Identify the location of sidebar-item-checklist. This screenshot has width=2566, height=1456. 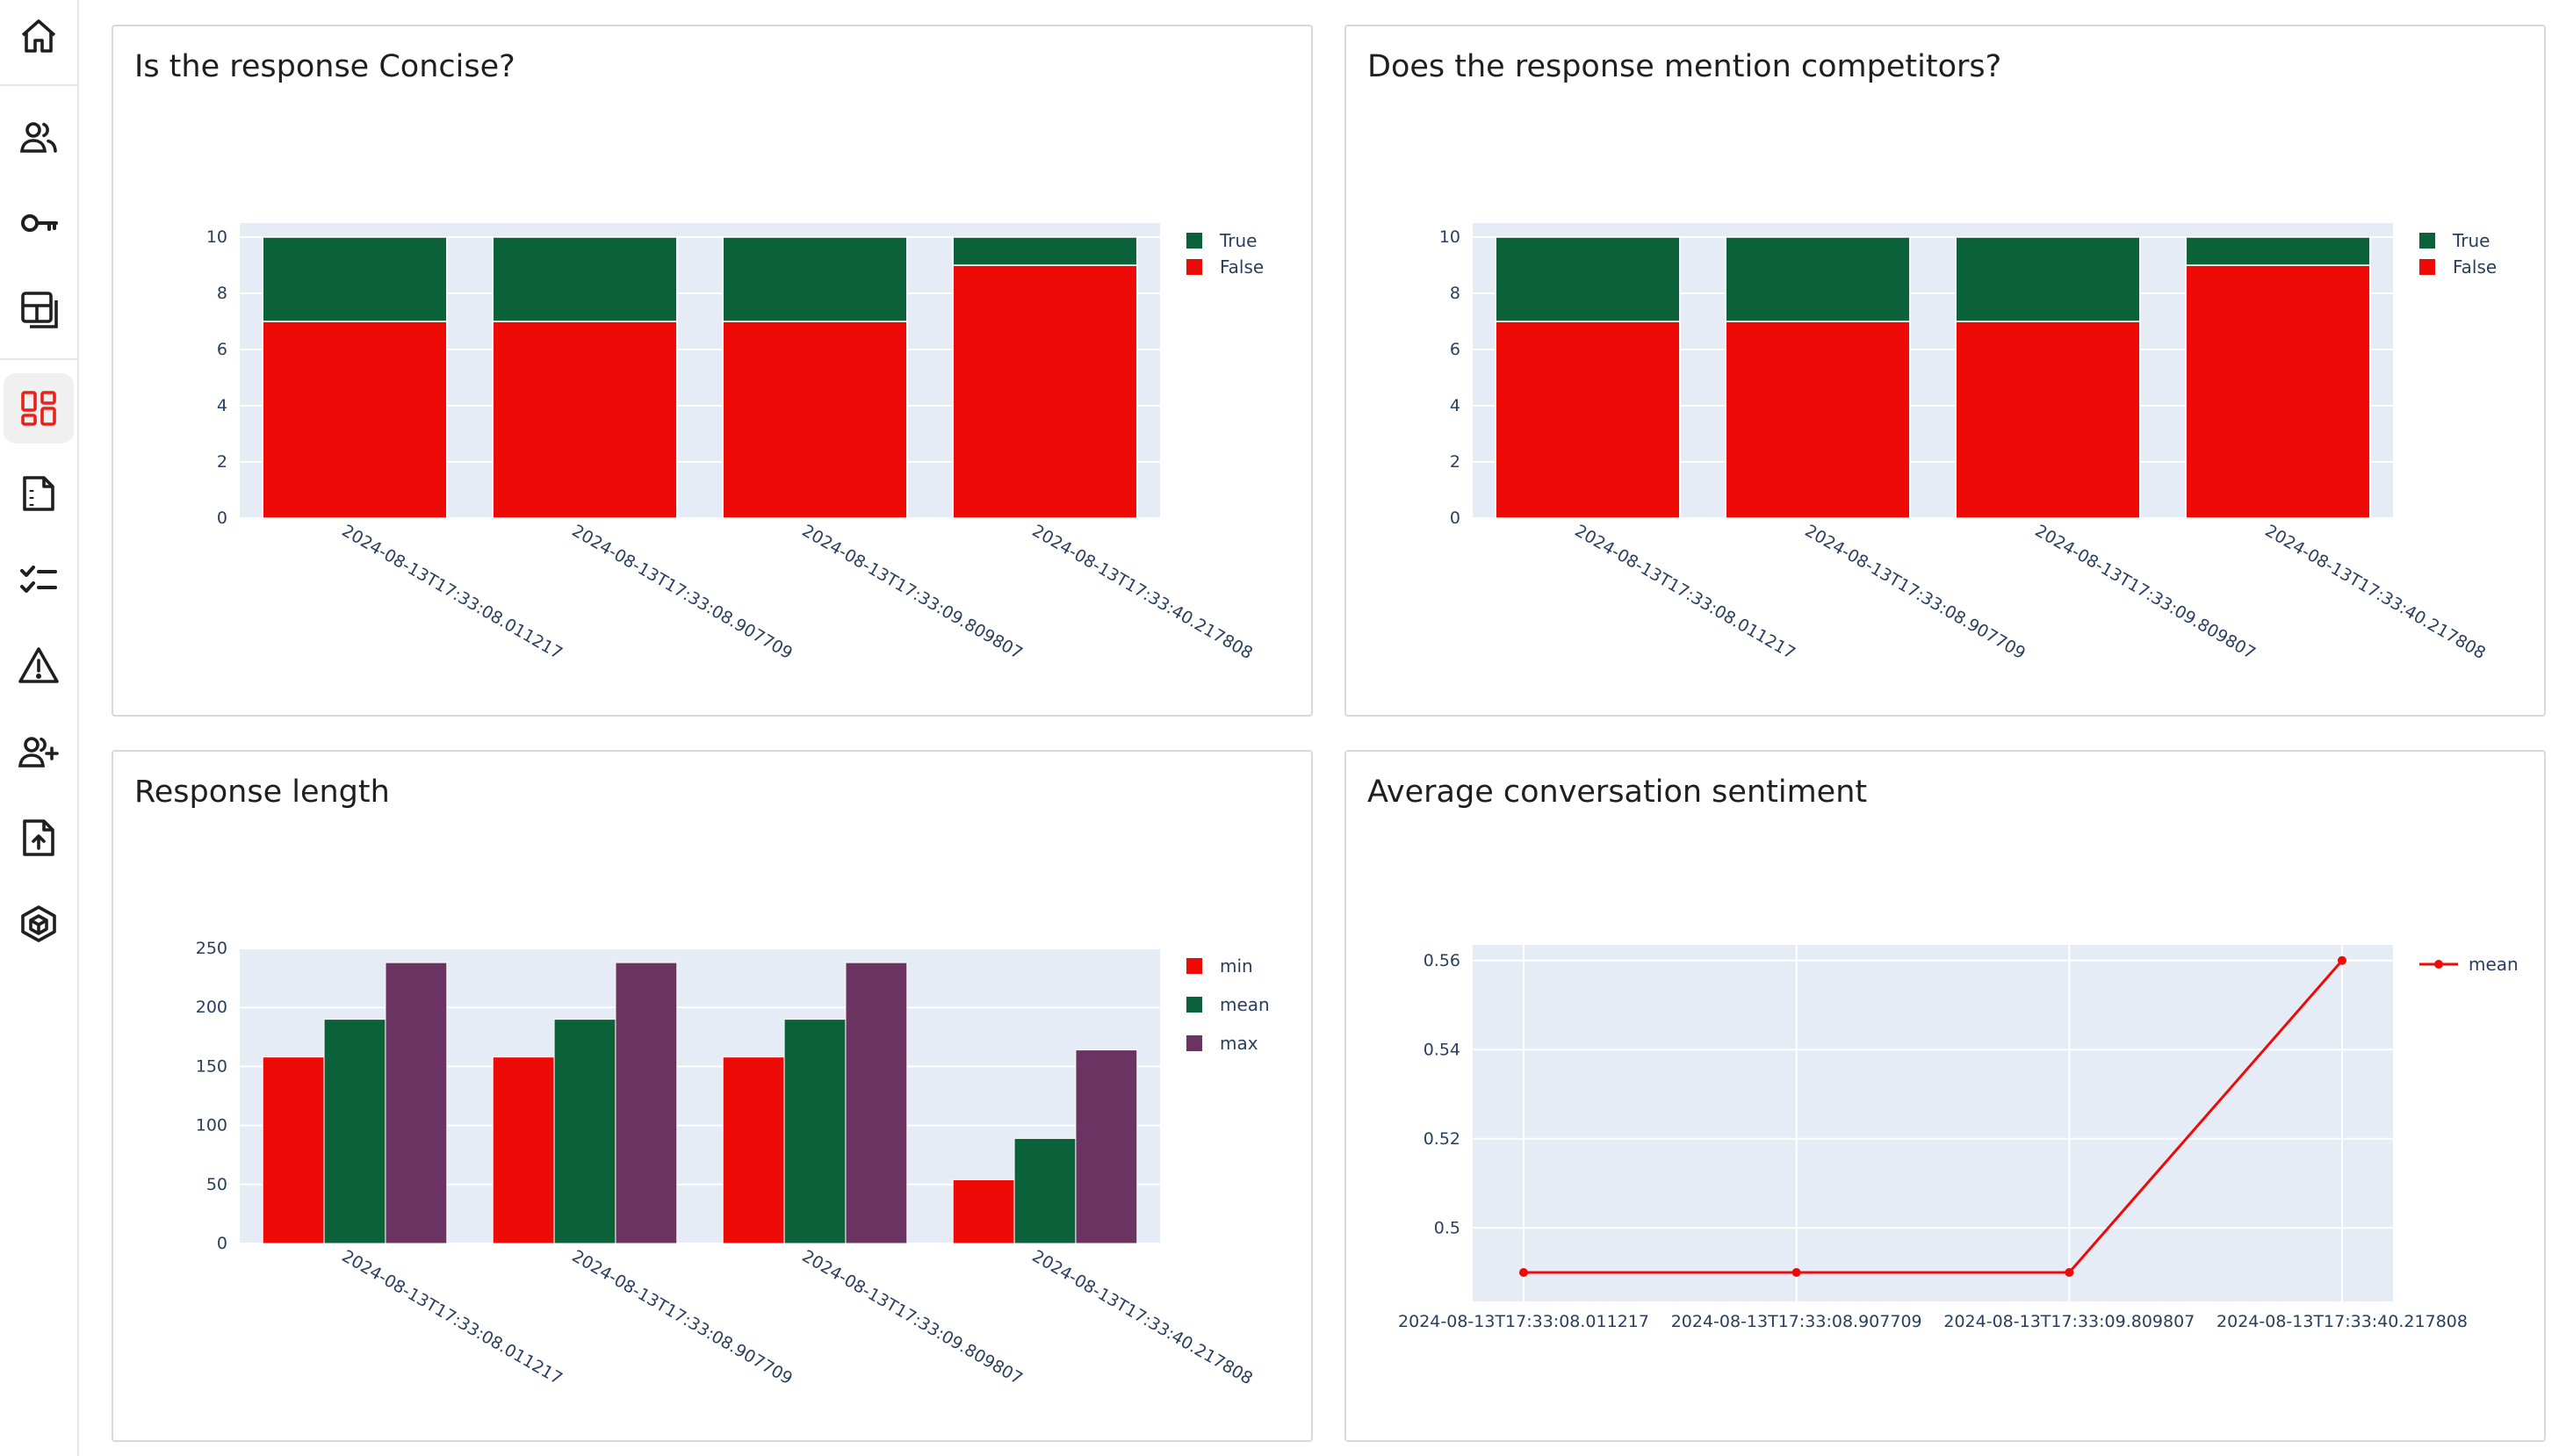
(39, 579).